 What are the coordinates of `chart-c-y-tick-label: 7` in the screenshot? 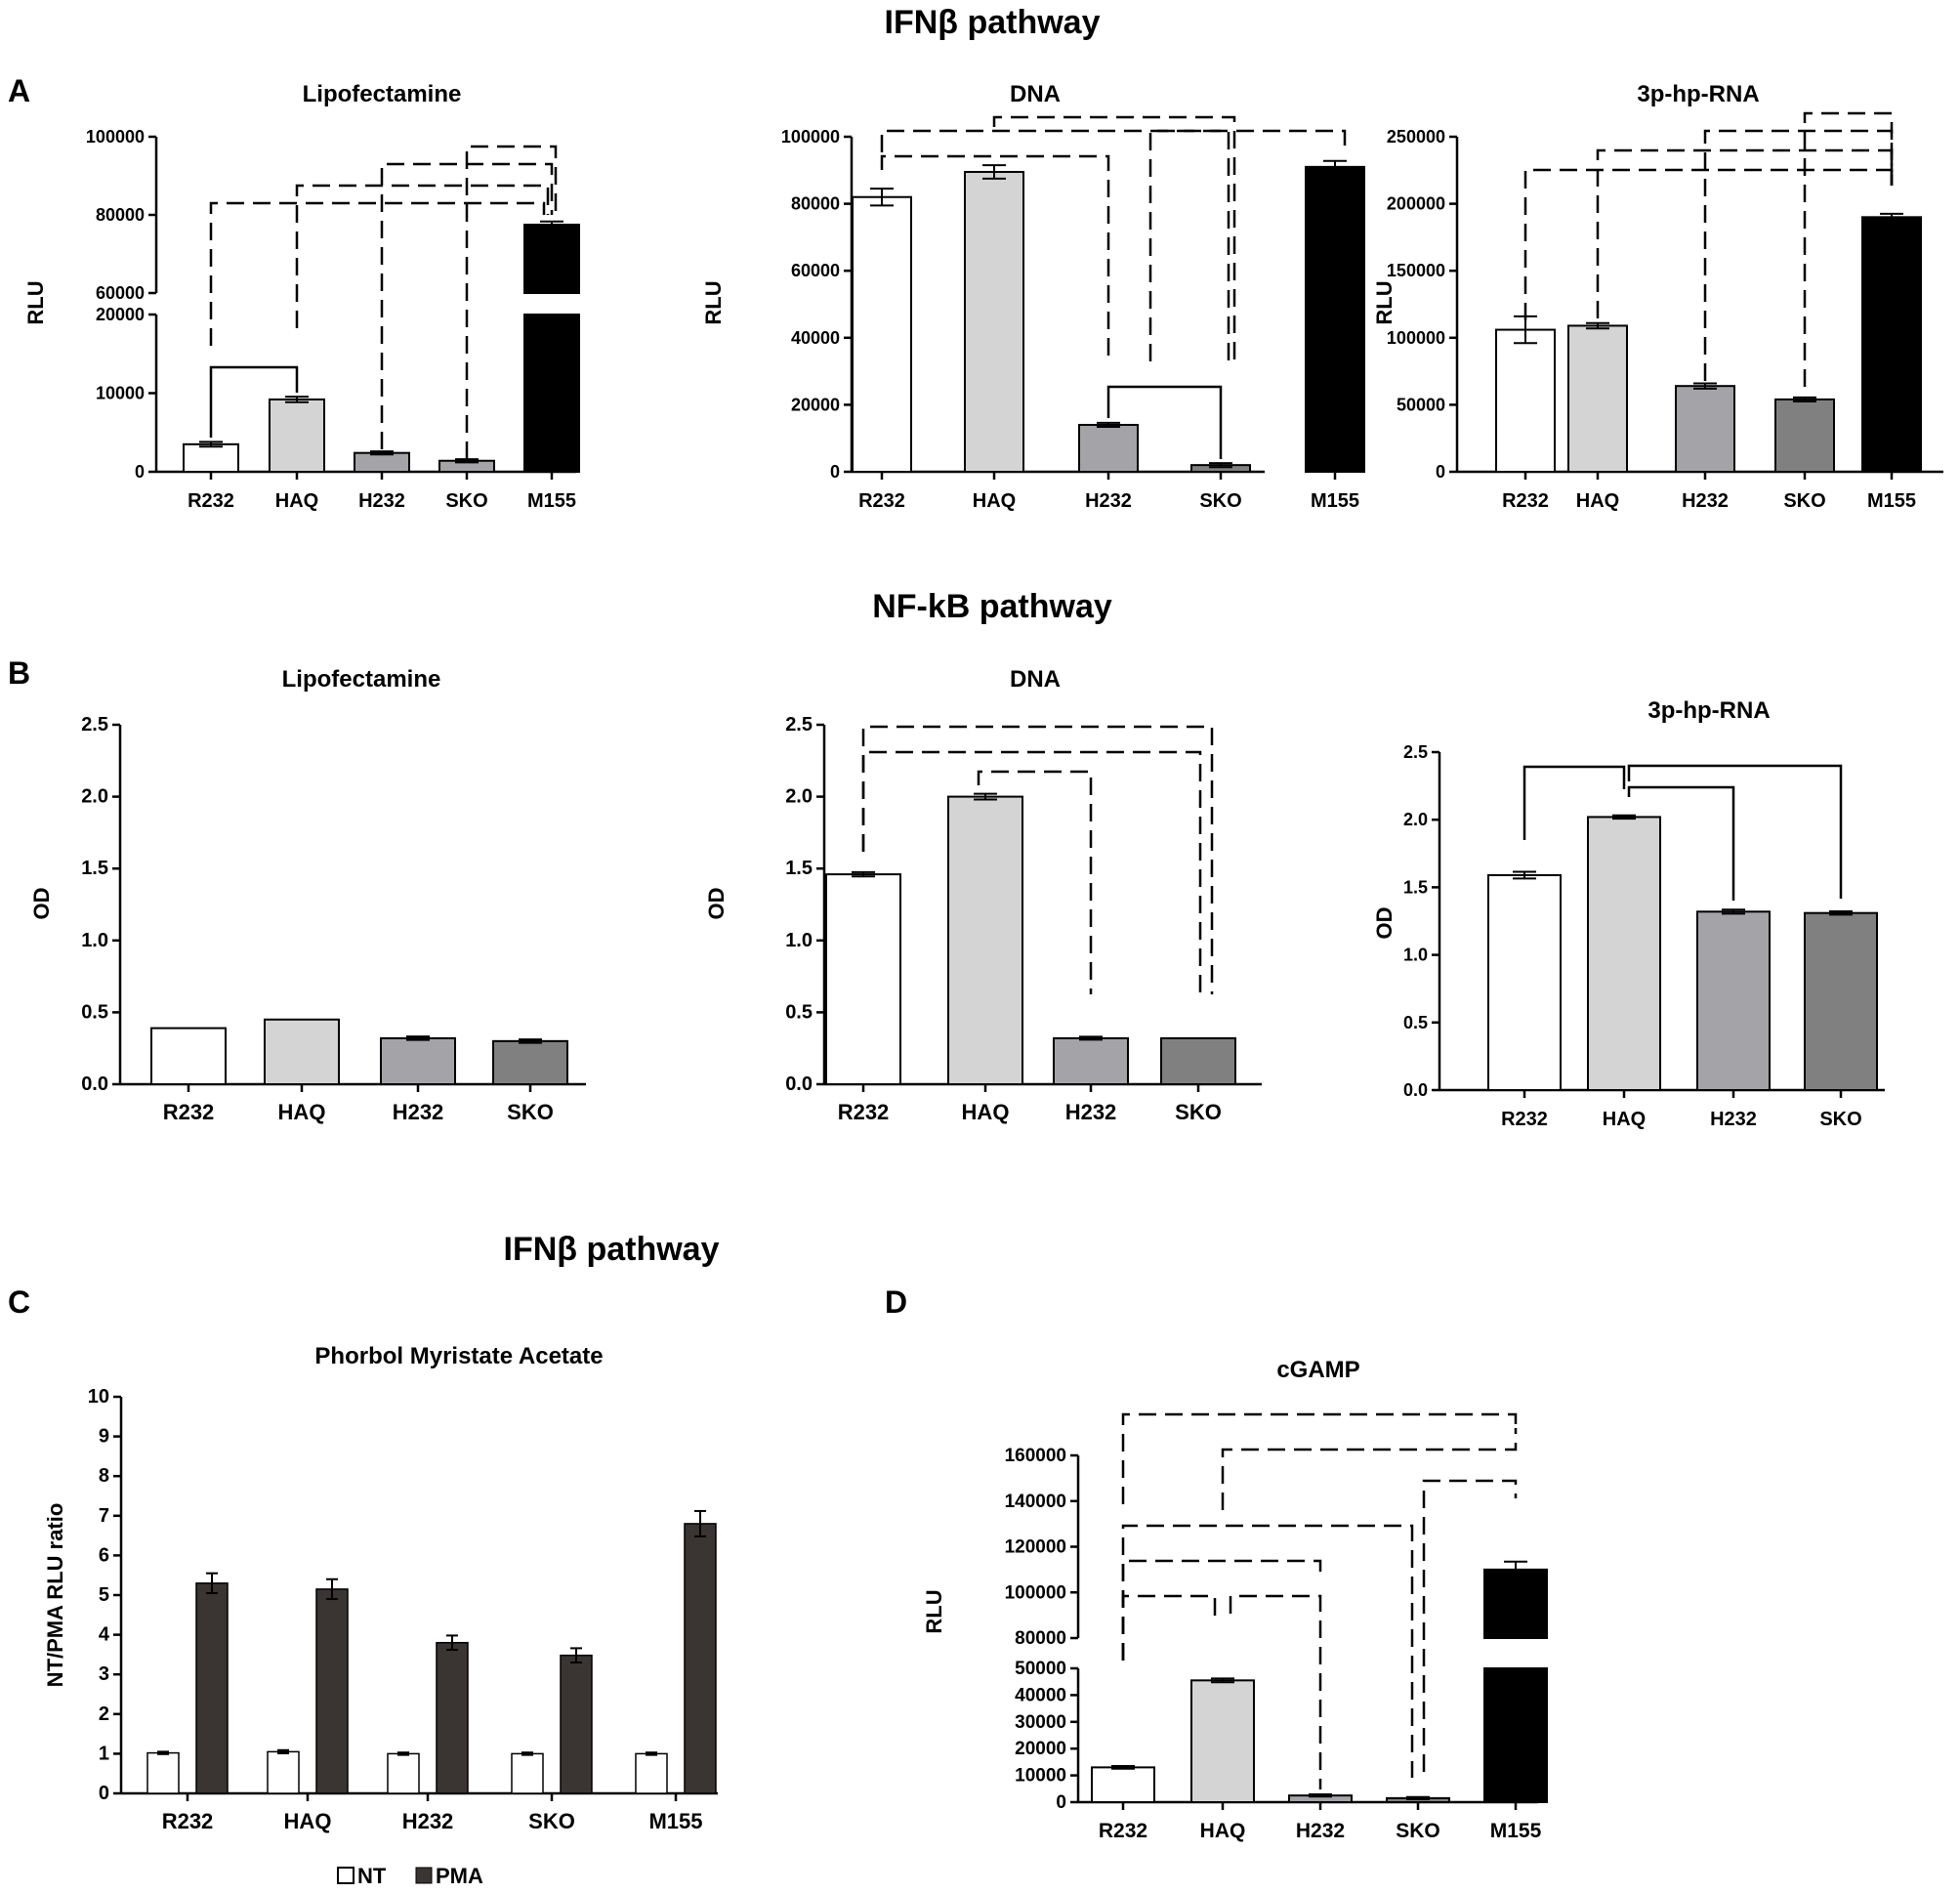 It's located at (104, 1516).